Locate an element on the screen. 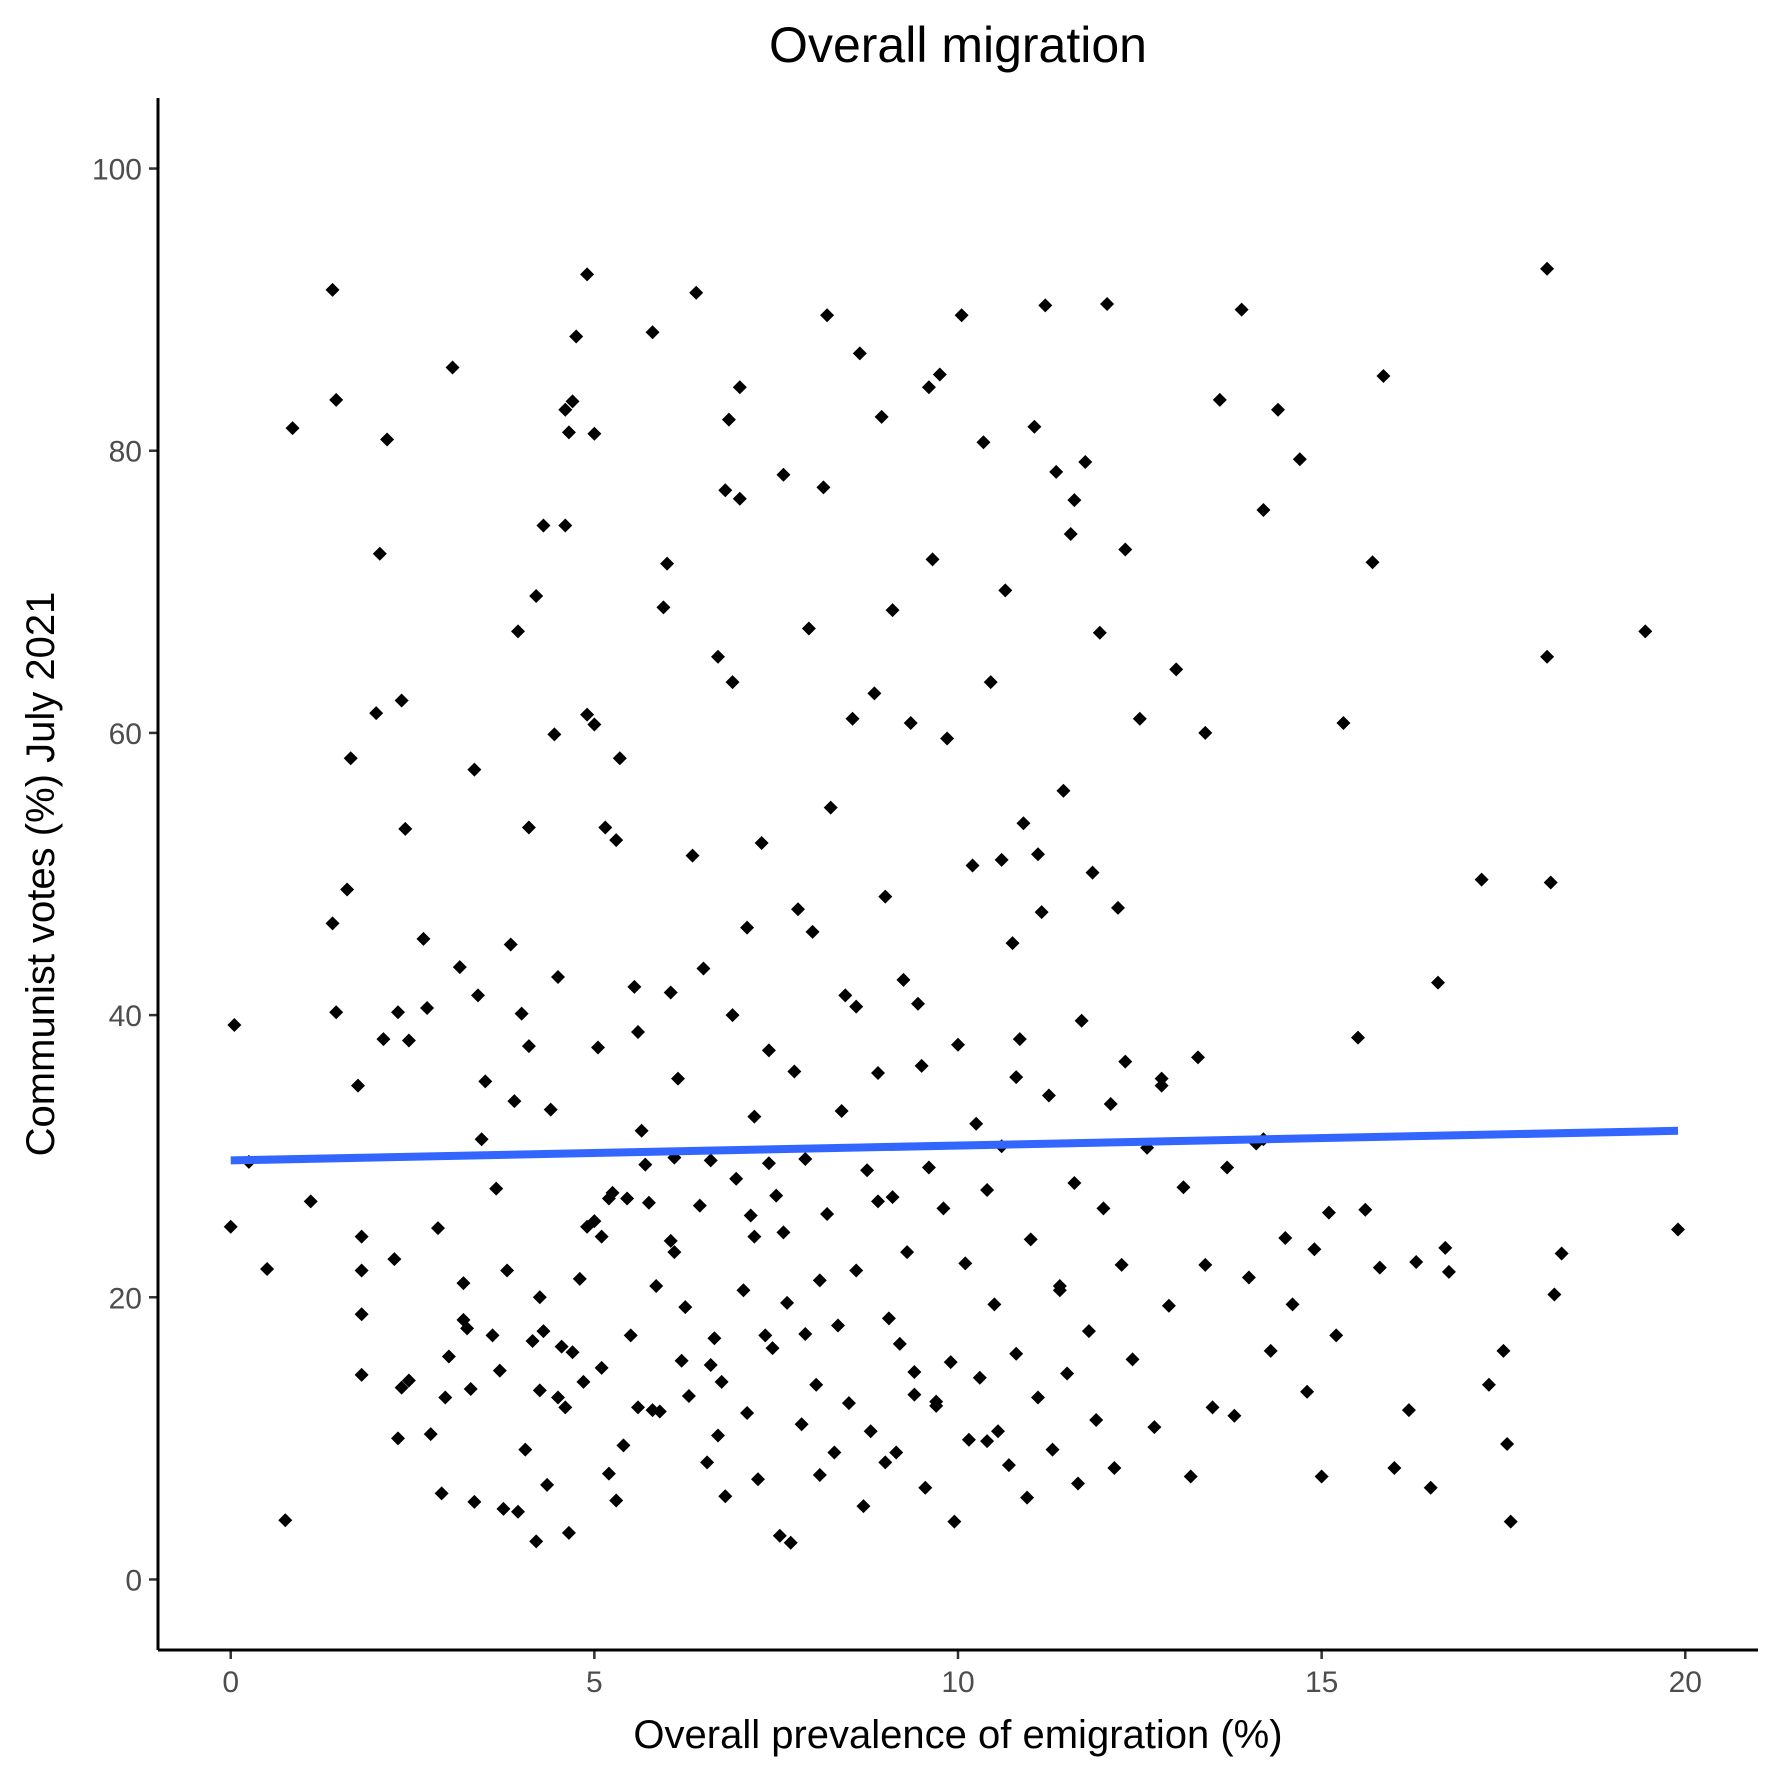 The image size is (1771, 1771). x-tick-label: 20 is located at coordinates (1685, 1682).